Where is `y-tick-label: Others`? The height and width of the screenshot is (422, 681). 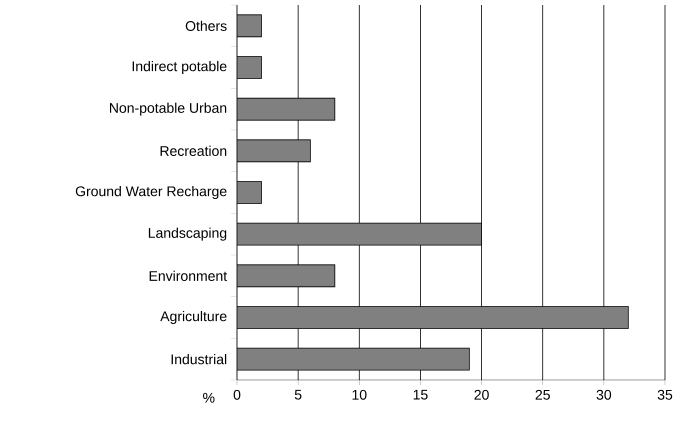 y-tick-label: Others is located at coordinates (206, 25).